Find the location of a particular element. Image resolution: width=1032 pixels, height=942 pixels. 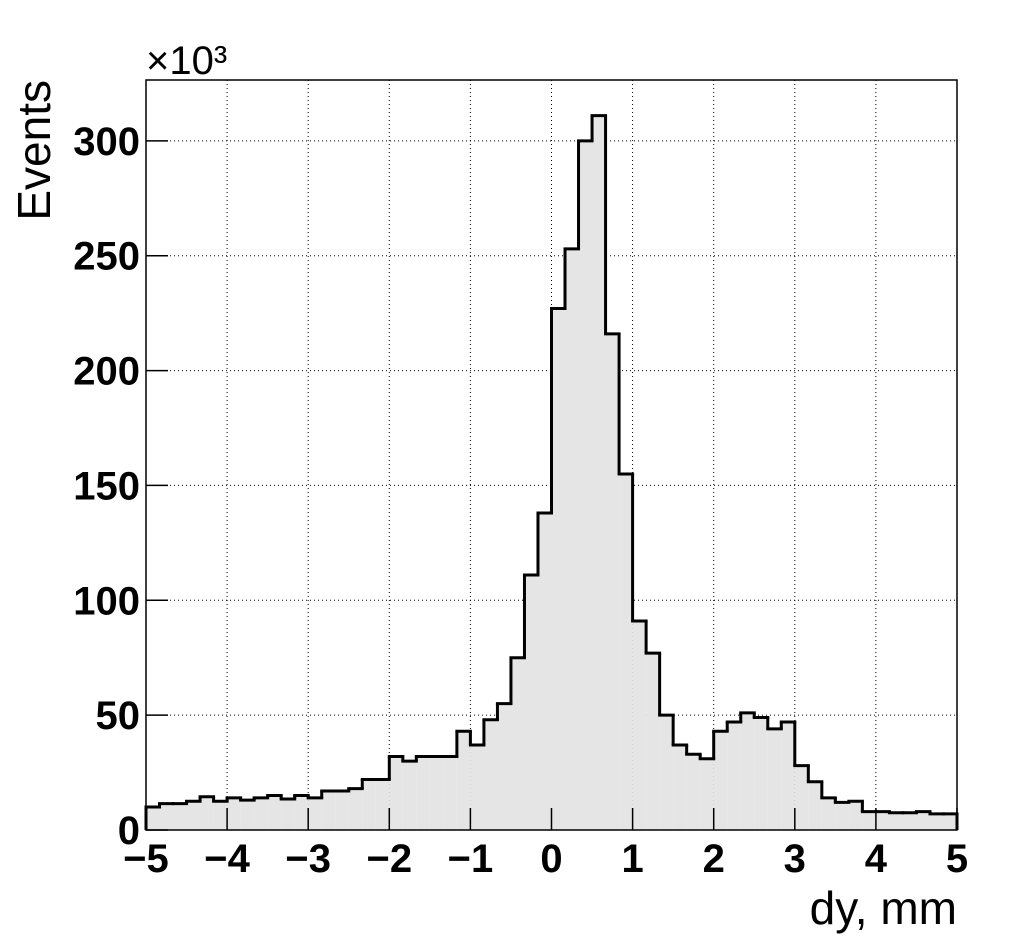

x-tick-label: −3 is located at coordinates (308, 859).